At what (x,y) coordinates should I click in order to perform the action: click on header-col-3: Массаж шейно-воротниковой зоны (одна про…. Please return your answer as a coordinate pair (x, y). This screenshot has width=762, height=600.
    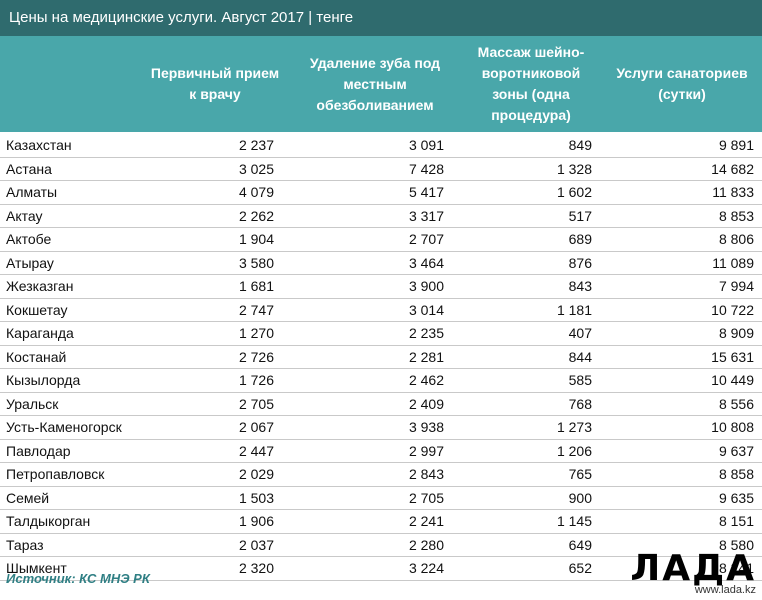
    Looking at the image, I should click on (531, 83).